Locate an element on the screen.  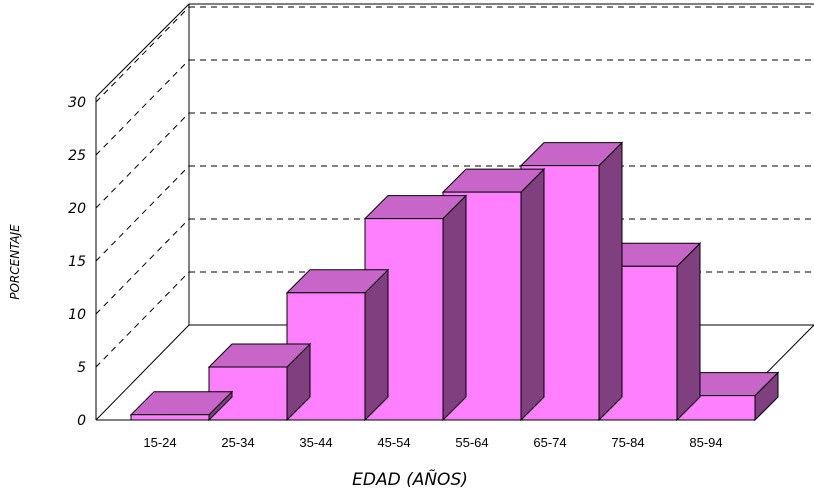
x-tick-label: 75-84 is located at coordinates (627, 442).